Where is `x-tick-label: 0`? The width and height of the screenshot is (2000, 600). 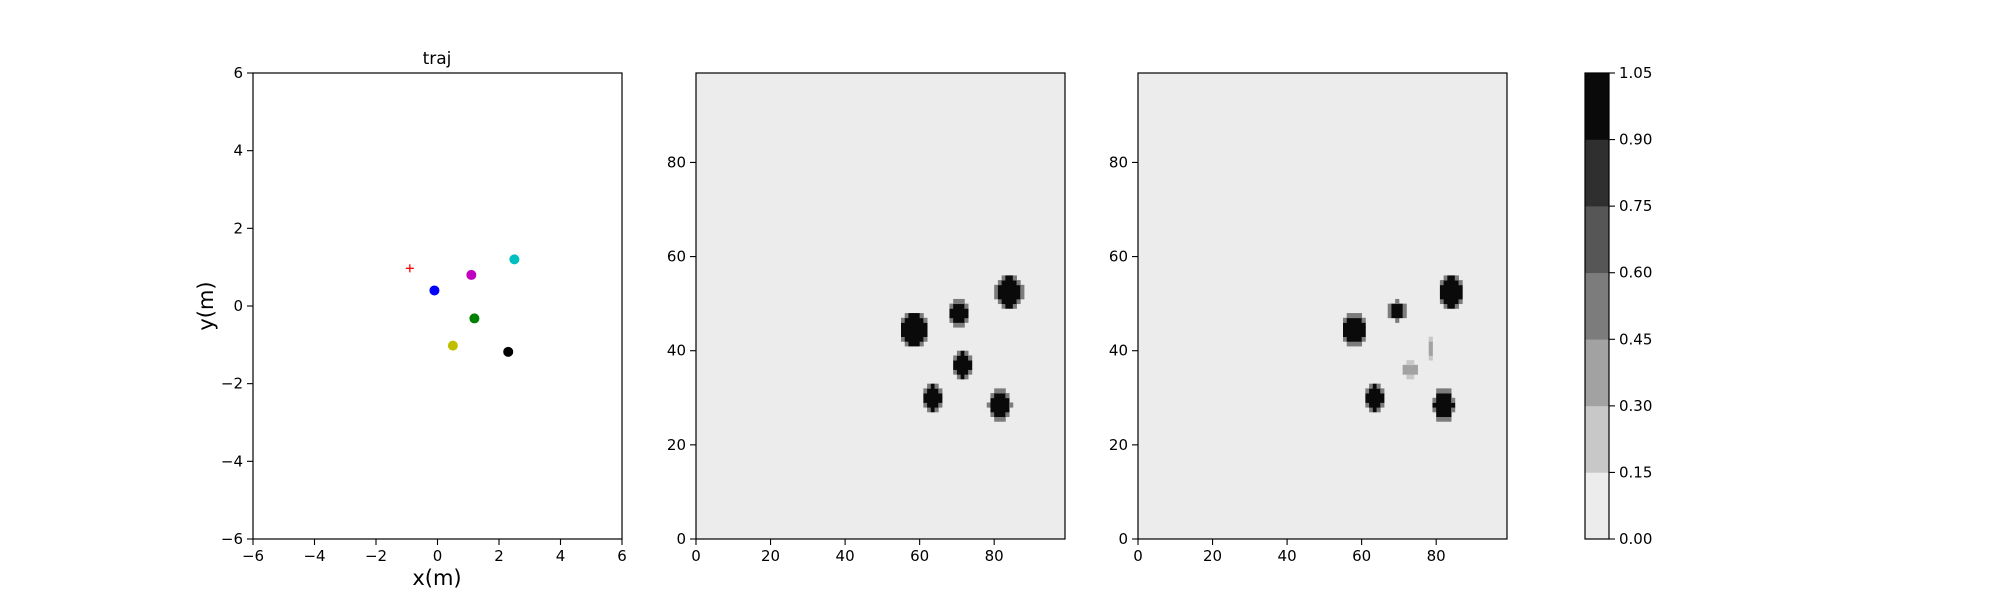
x-tick-label: 0 is located at coordinates (696, 556).